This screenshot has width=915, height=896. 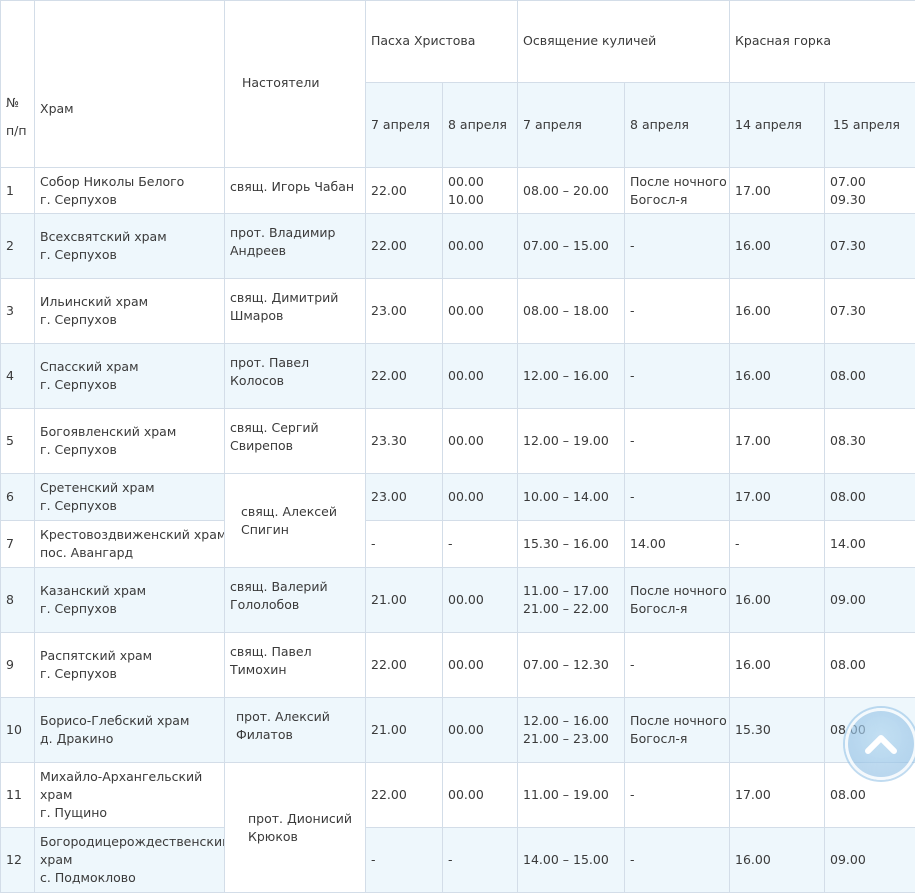 I want to click on church-name-line: Ильинский храм, so click(x=94, y=301).